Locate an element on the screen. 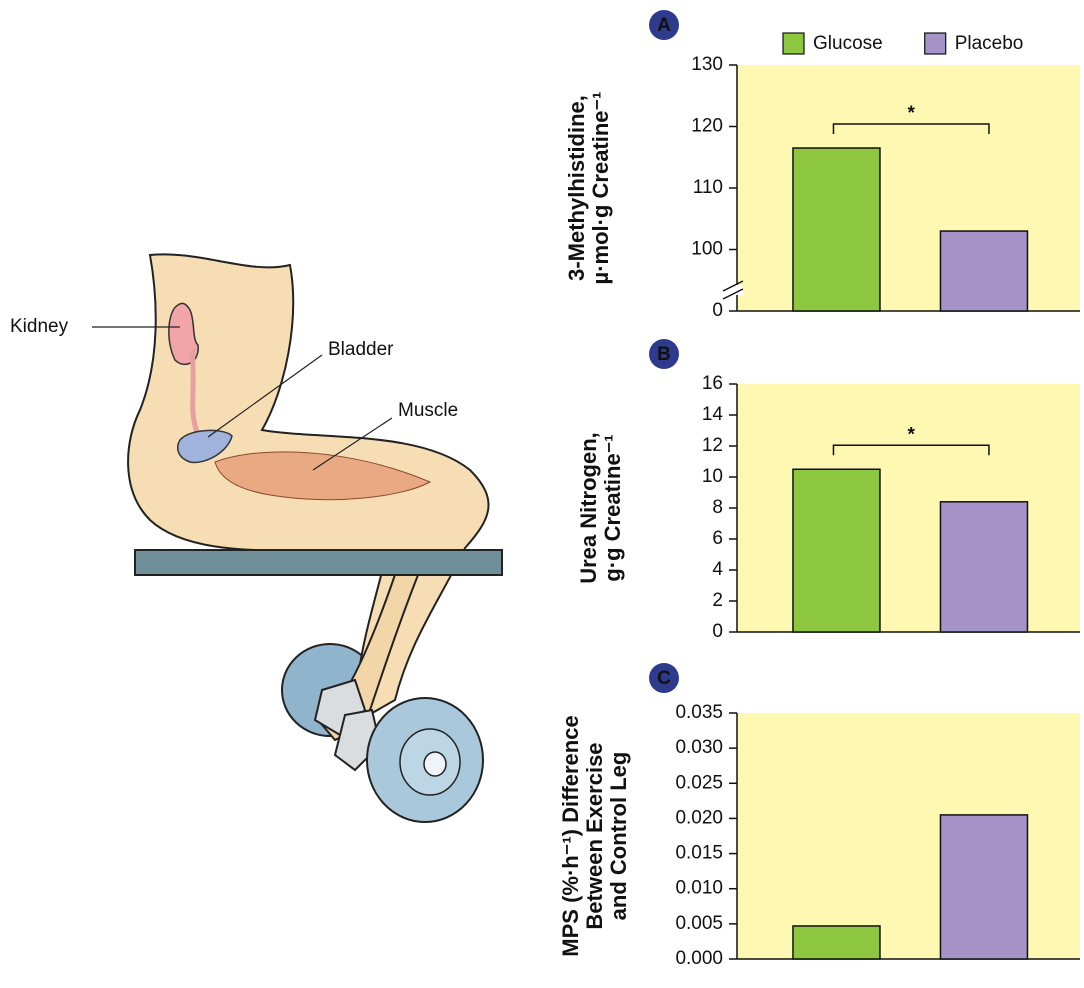 This screenshot has height=988, width=1084. y-tick-label: 0.005 is located at coordinates (699, 923).